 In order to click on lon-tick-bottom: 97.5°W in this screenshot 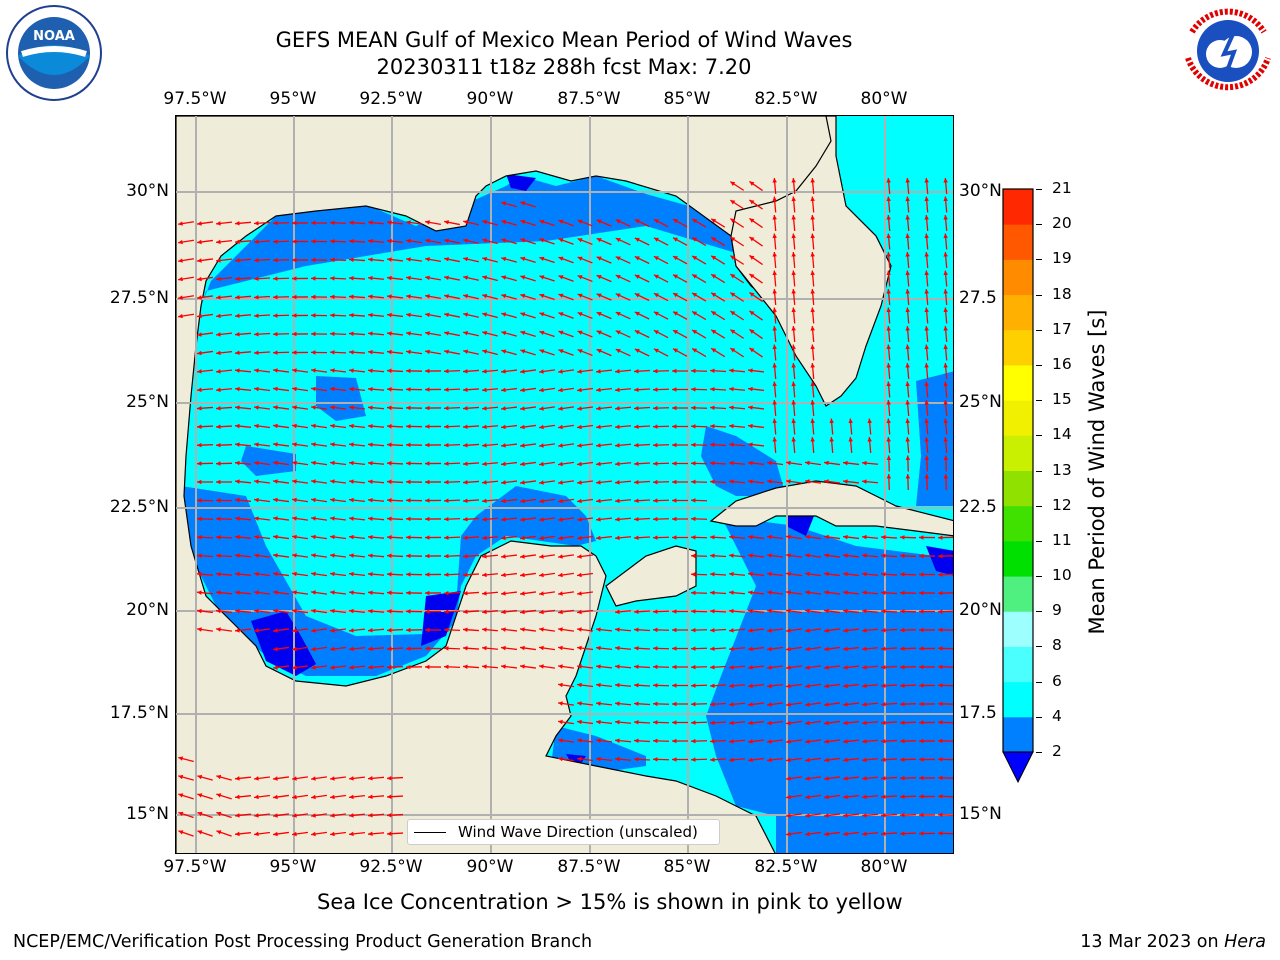, I will do `click(195, 867)`.